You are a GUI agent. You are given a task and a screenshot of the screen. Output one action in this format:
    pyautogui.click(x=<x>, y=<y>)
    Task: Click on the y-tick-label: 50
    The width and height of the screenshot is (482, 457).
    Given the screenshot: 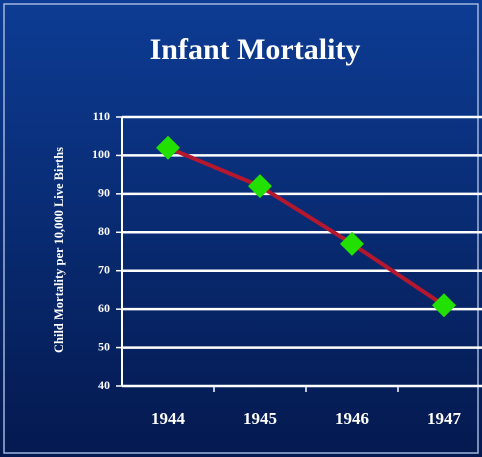 What is the action you would take?
    pyautogui.click(x=104, y=346)
    